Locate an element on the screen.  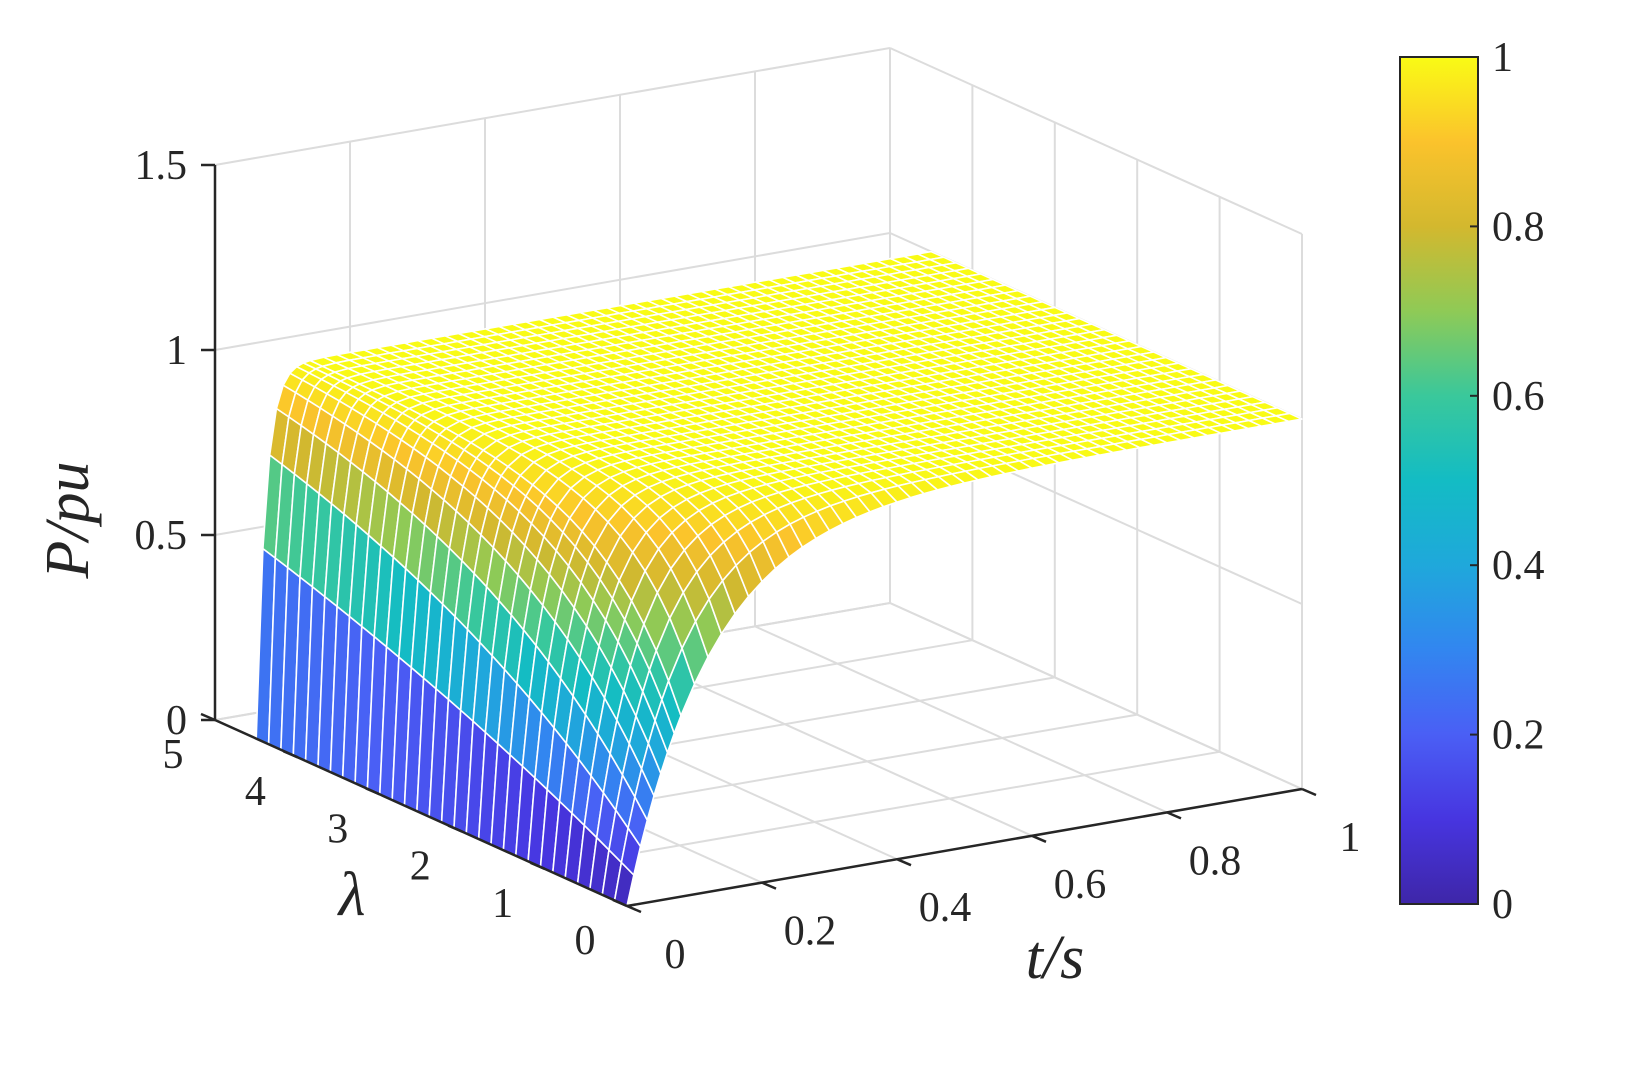
y-axis-label: λ is located at coordinates (351, 895).